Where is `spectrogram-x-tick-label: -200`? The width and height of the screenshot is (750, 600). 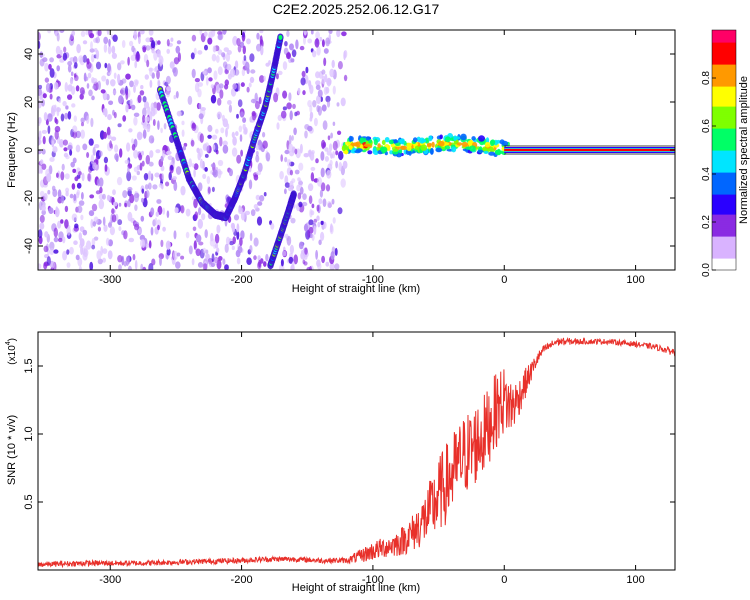
spectrogram-x-tick-label: -200 is located at coordinates (242, 280).